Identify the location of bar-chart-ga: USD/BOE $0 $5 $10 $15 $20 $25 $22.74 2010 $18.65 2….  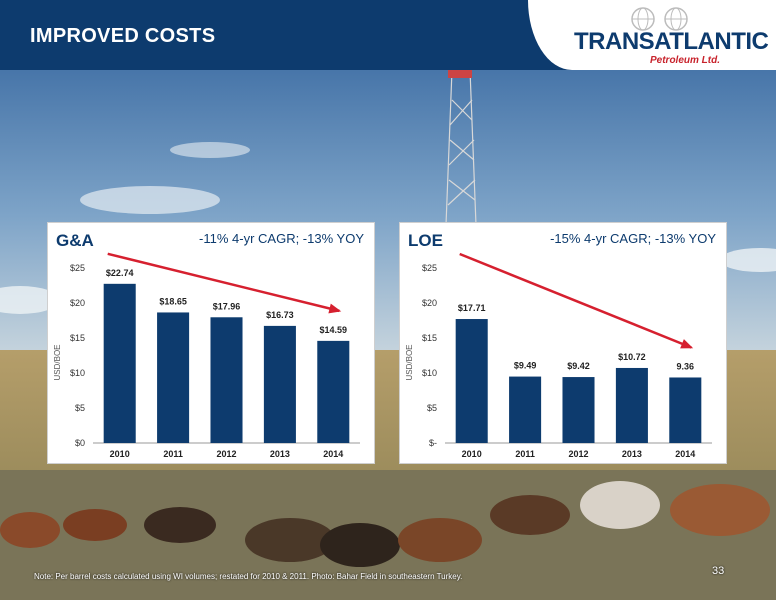
(206, 355).